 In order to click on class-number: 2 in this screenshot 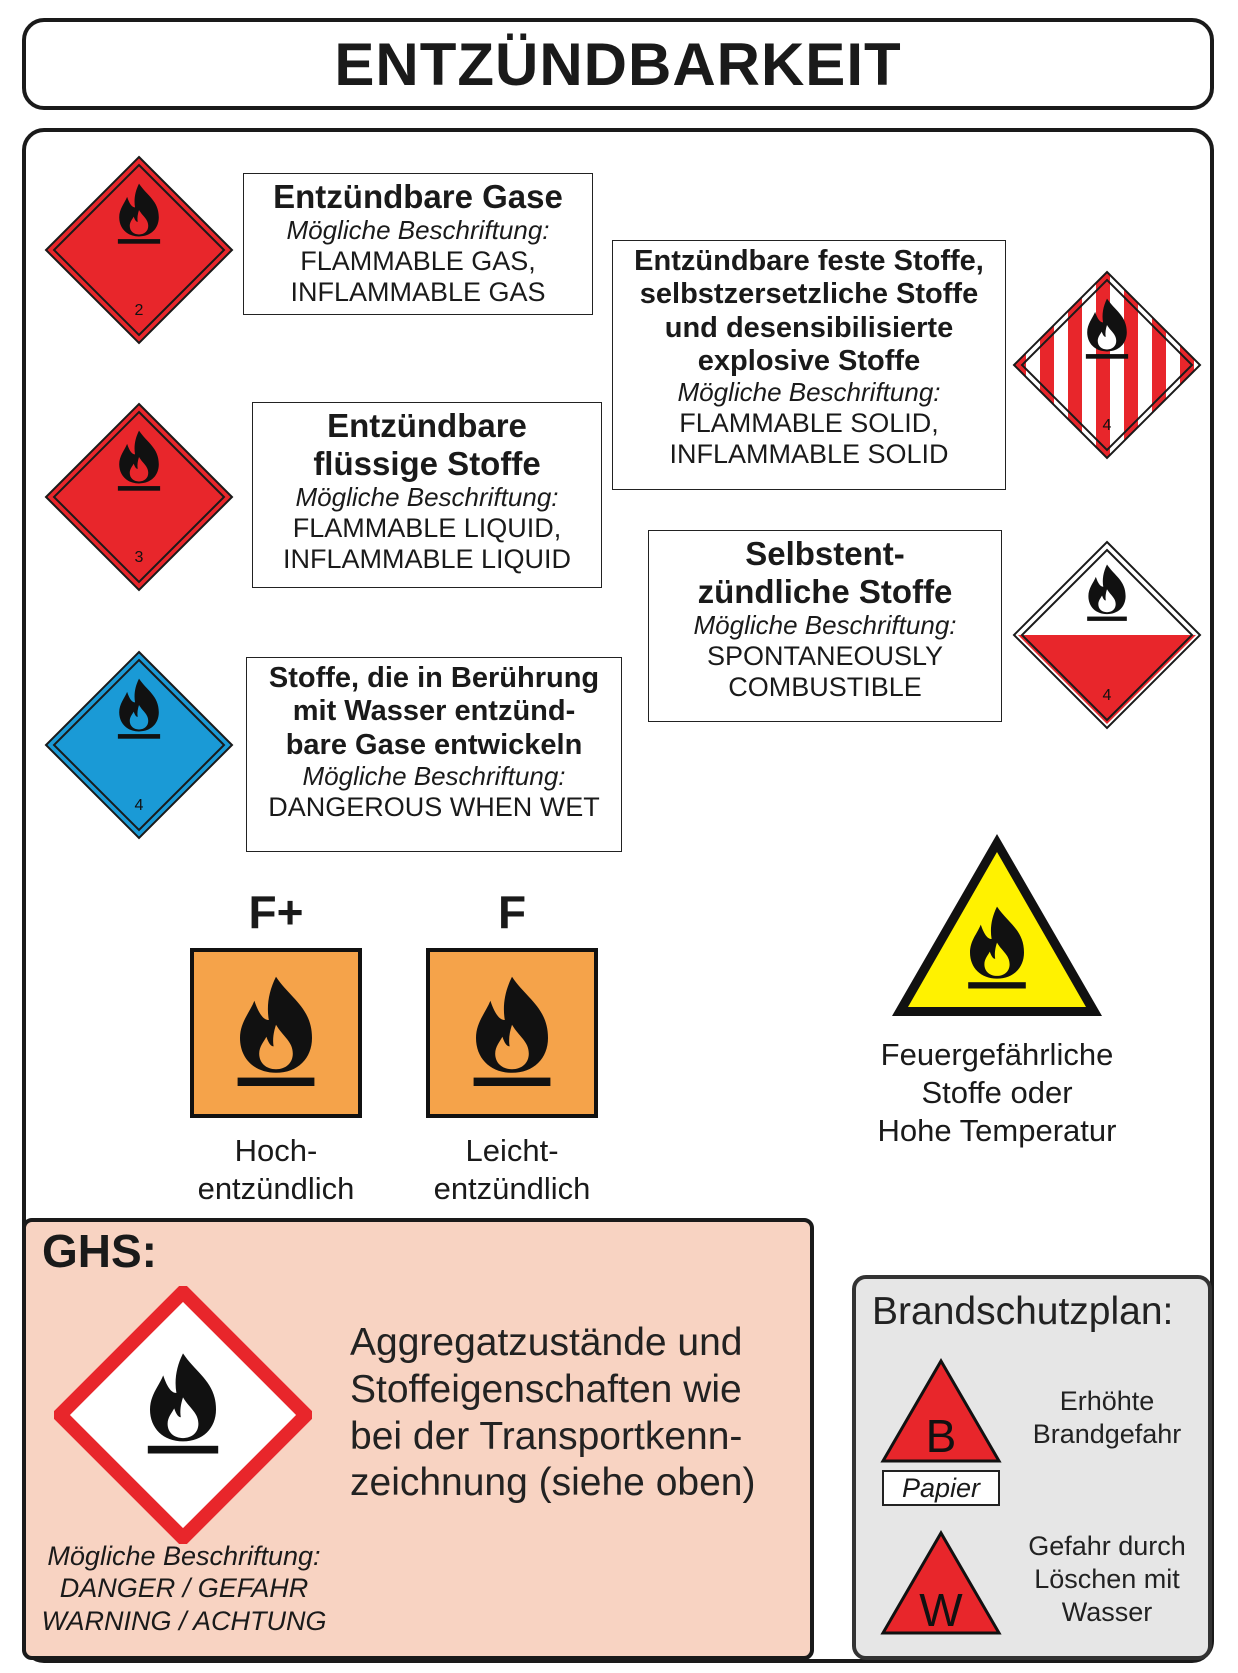, I will do `click(139, 310)`.